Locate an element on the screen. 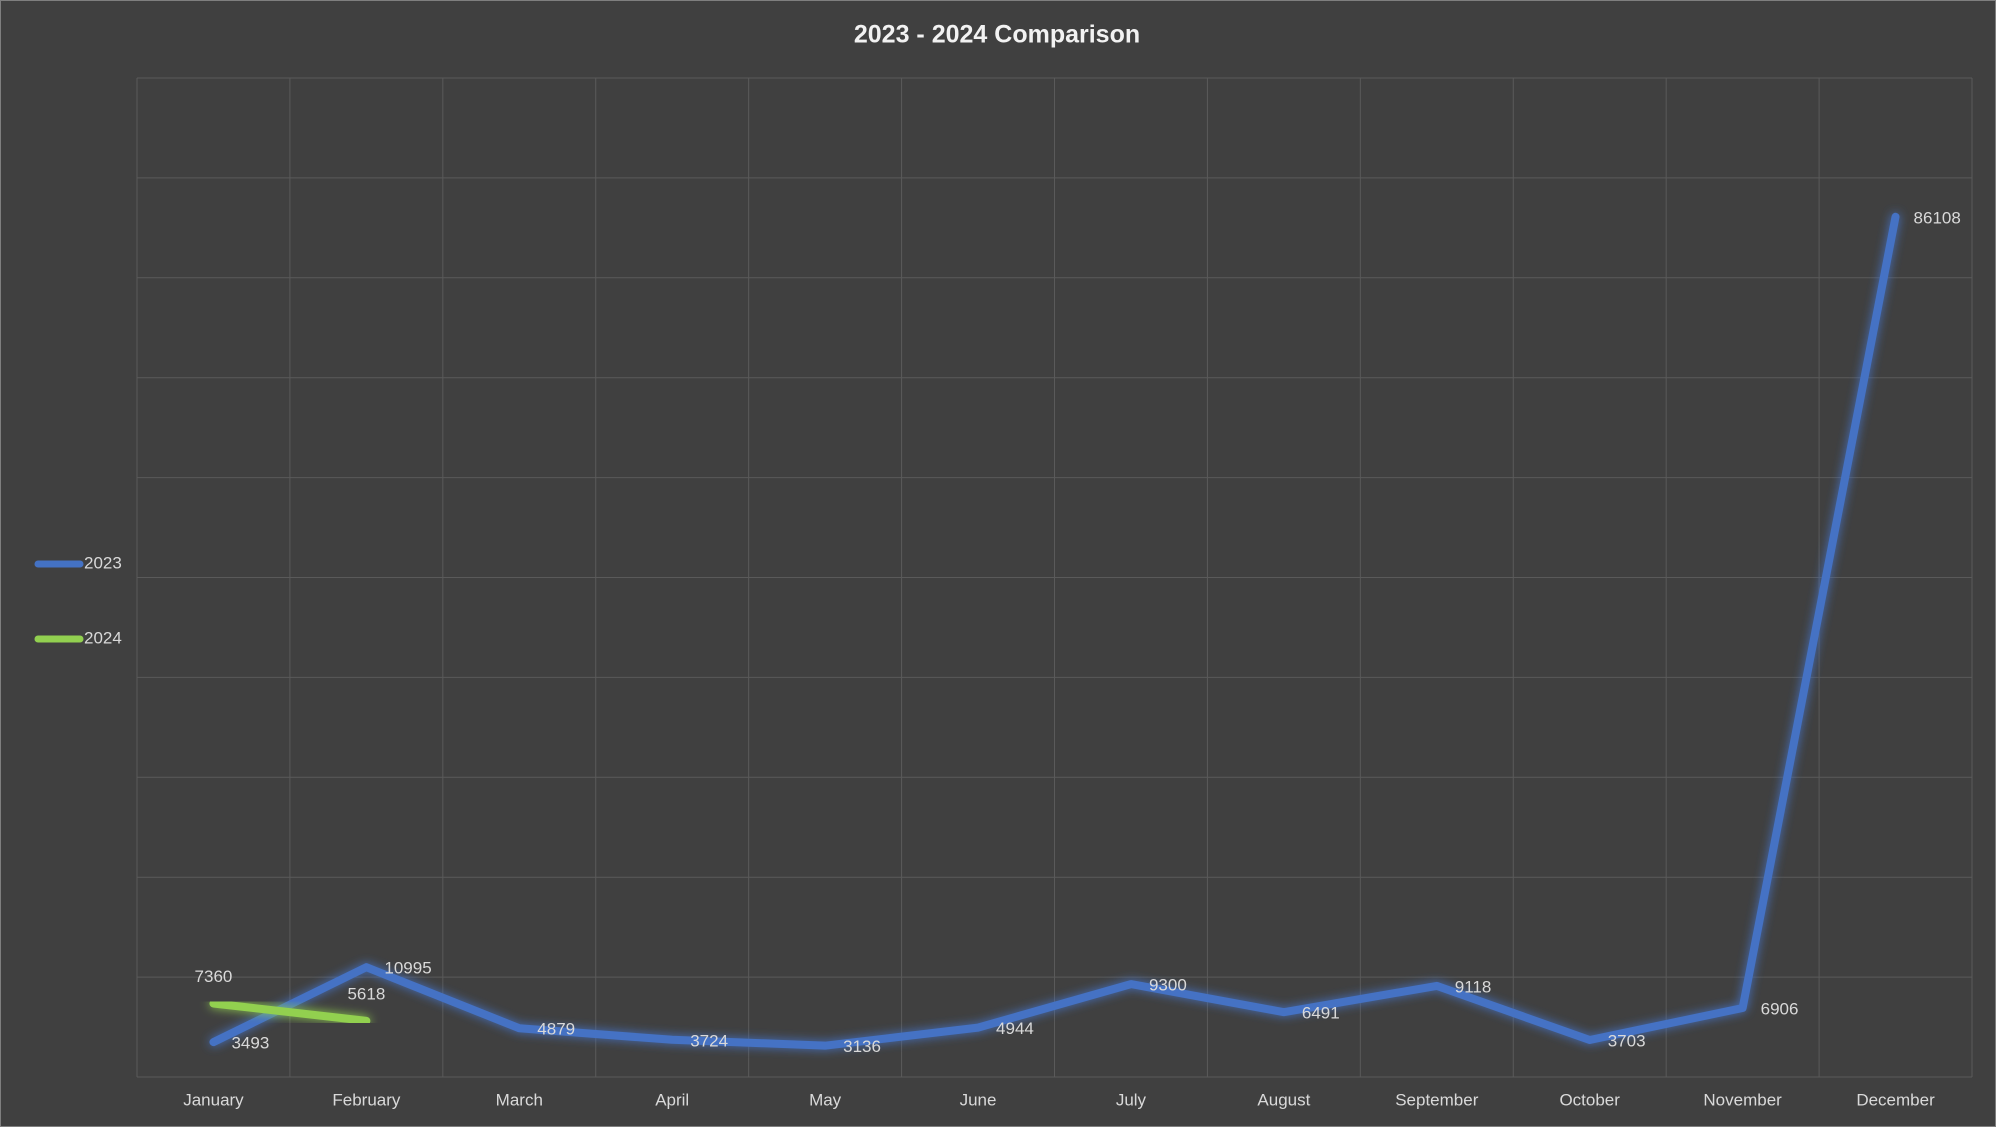 The width and height of the screenshot is (1996, 1127). x-tick-label: July is located at coordinates (1131, 1099).